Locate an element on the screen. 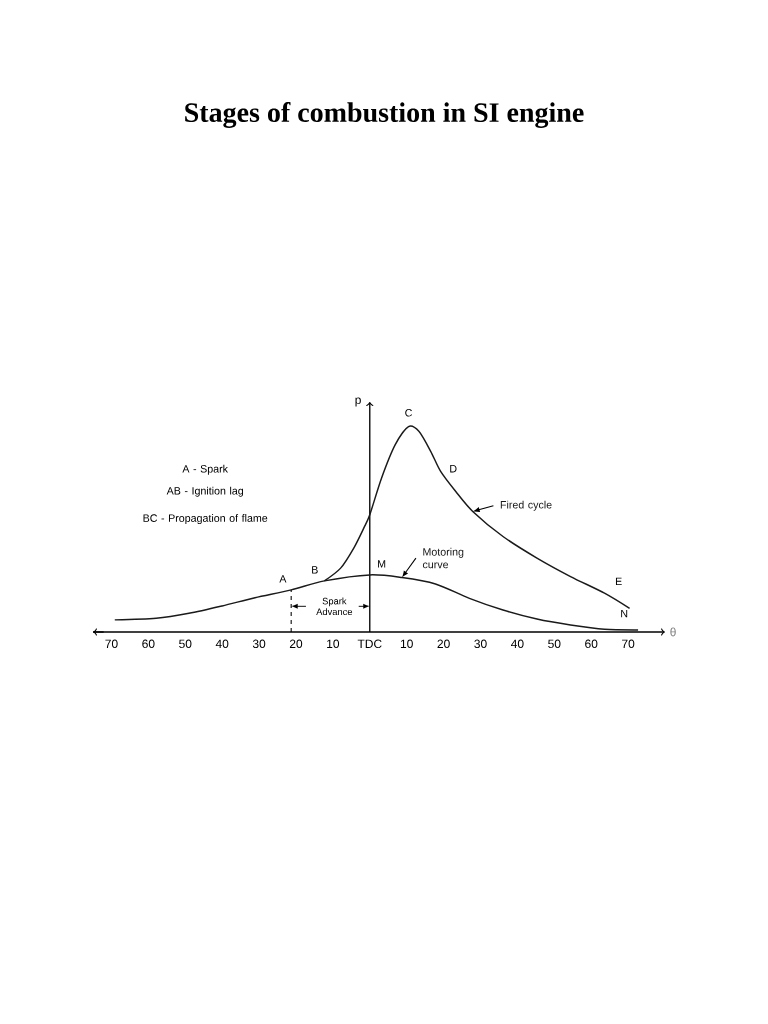  annotation: BC - Propagation of flame is located at coordinates (205, 519).